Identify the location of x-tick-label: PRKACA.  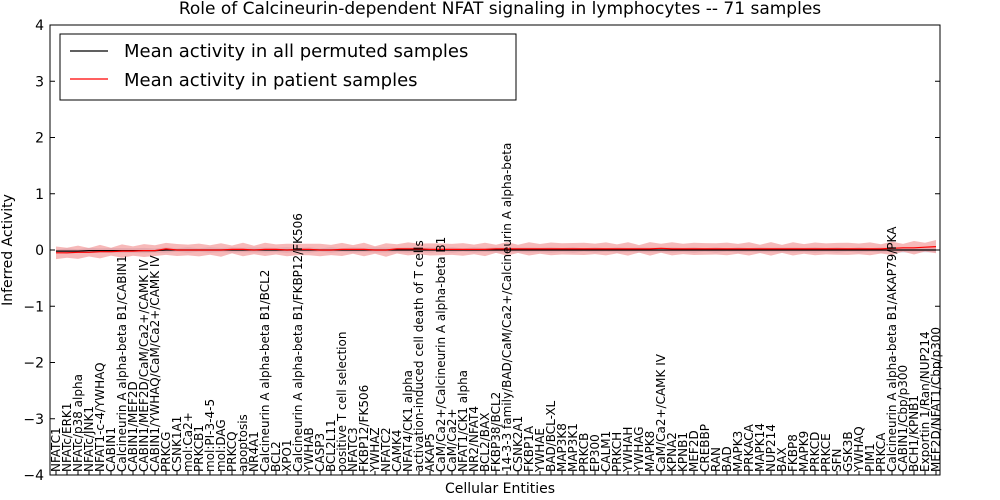
(749, 447).